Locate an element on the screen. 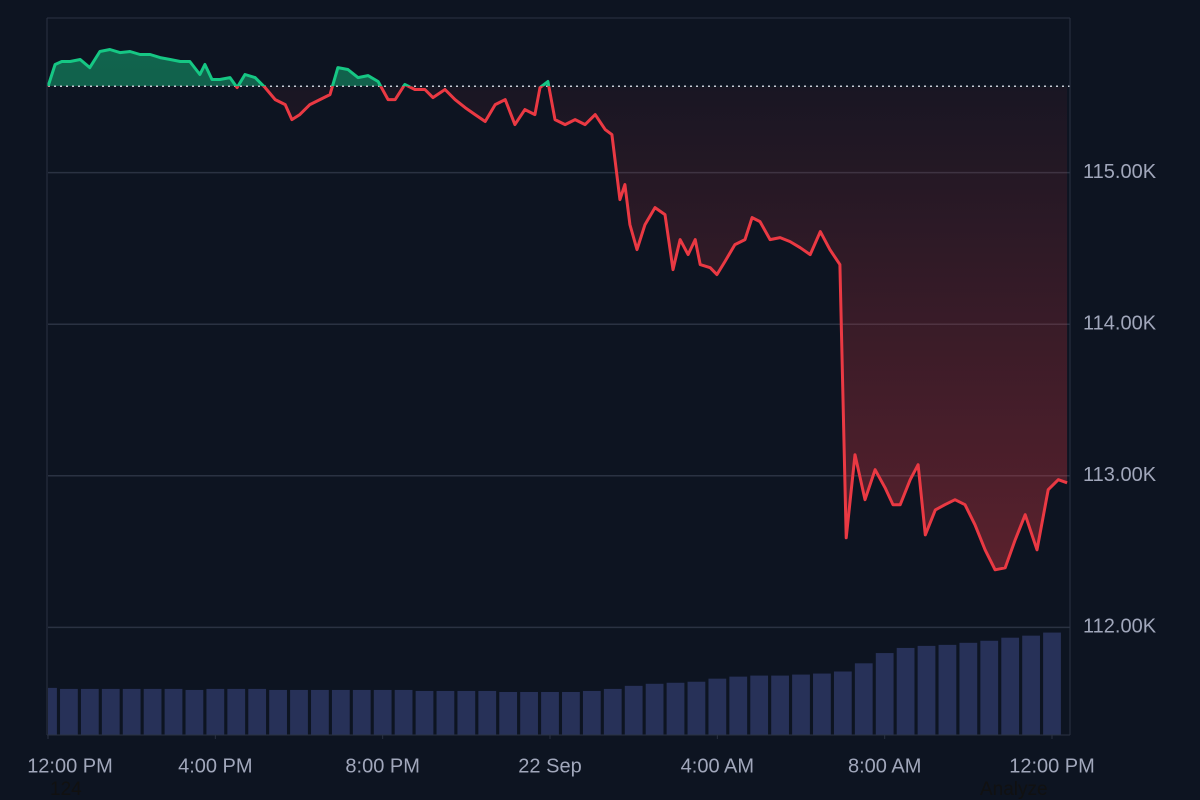  x-tick-label: 8:00 PM is located at coordinates (382, 766).